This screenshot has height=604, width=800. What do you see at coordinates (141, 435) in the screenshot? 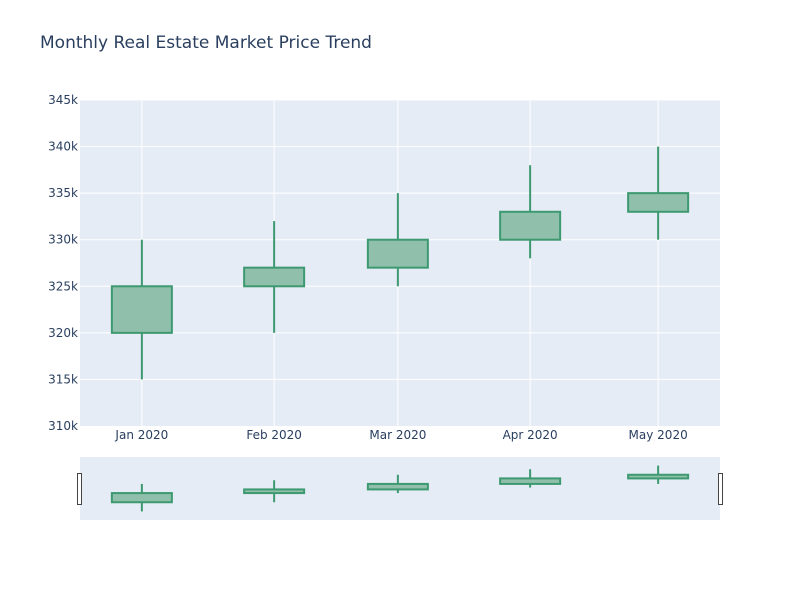
I see `x-tick-label: Jan 2020` at bounding box center [141, 435].